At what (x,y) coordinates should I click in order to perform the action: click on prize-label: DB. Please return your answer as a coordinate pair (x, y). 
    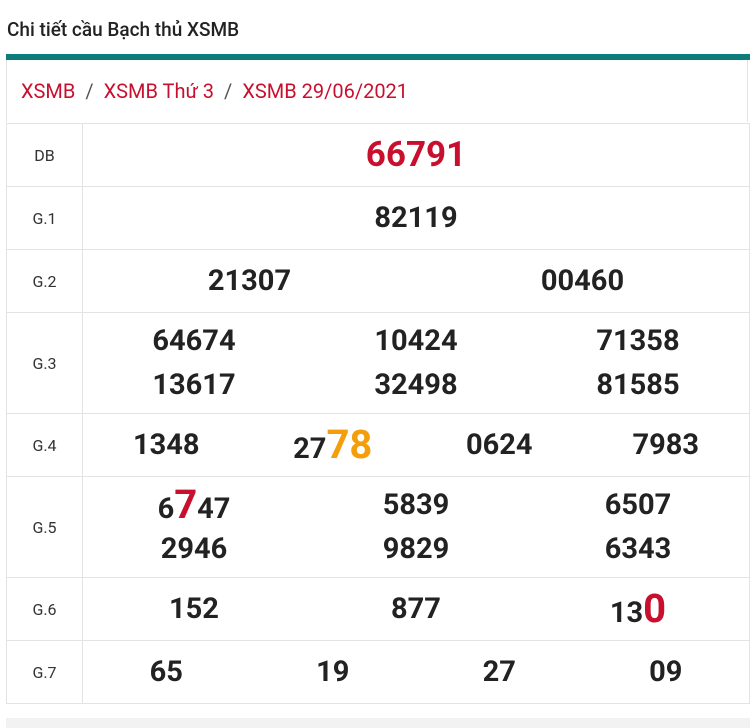
    Looking at the image, I should click on (45, 155).